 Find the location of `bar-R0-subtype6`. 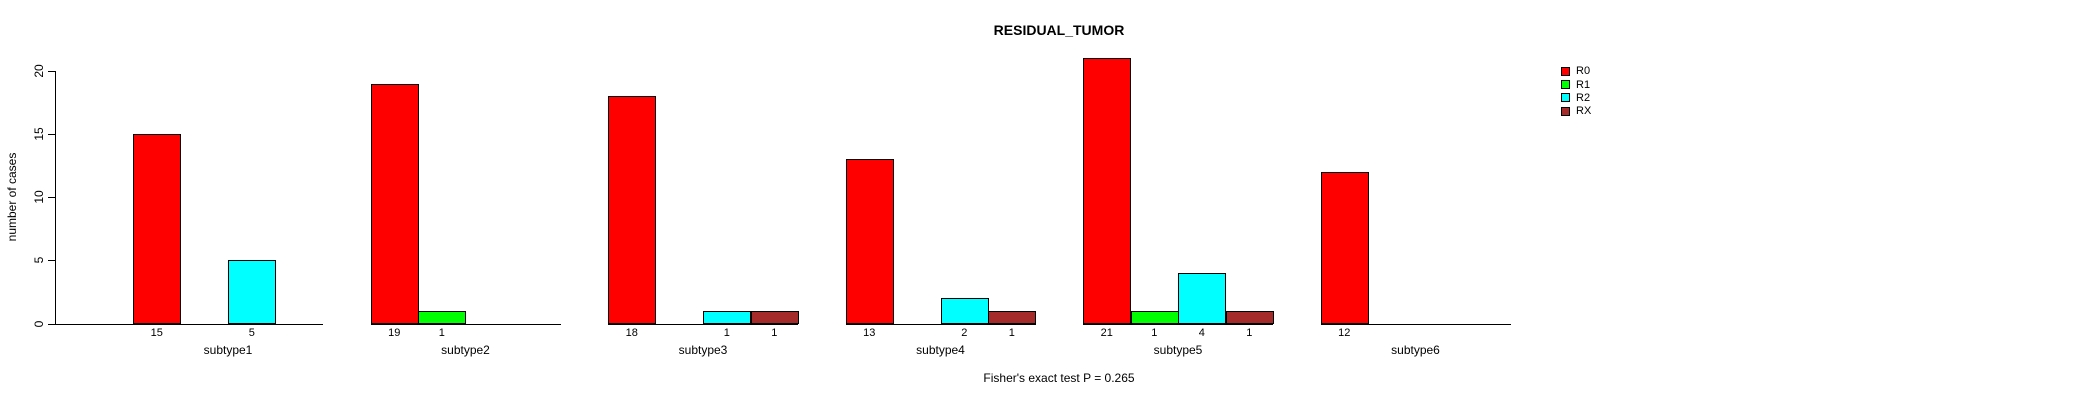

bar-R0-subtype6 is located at coordinates (1344, 248).